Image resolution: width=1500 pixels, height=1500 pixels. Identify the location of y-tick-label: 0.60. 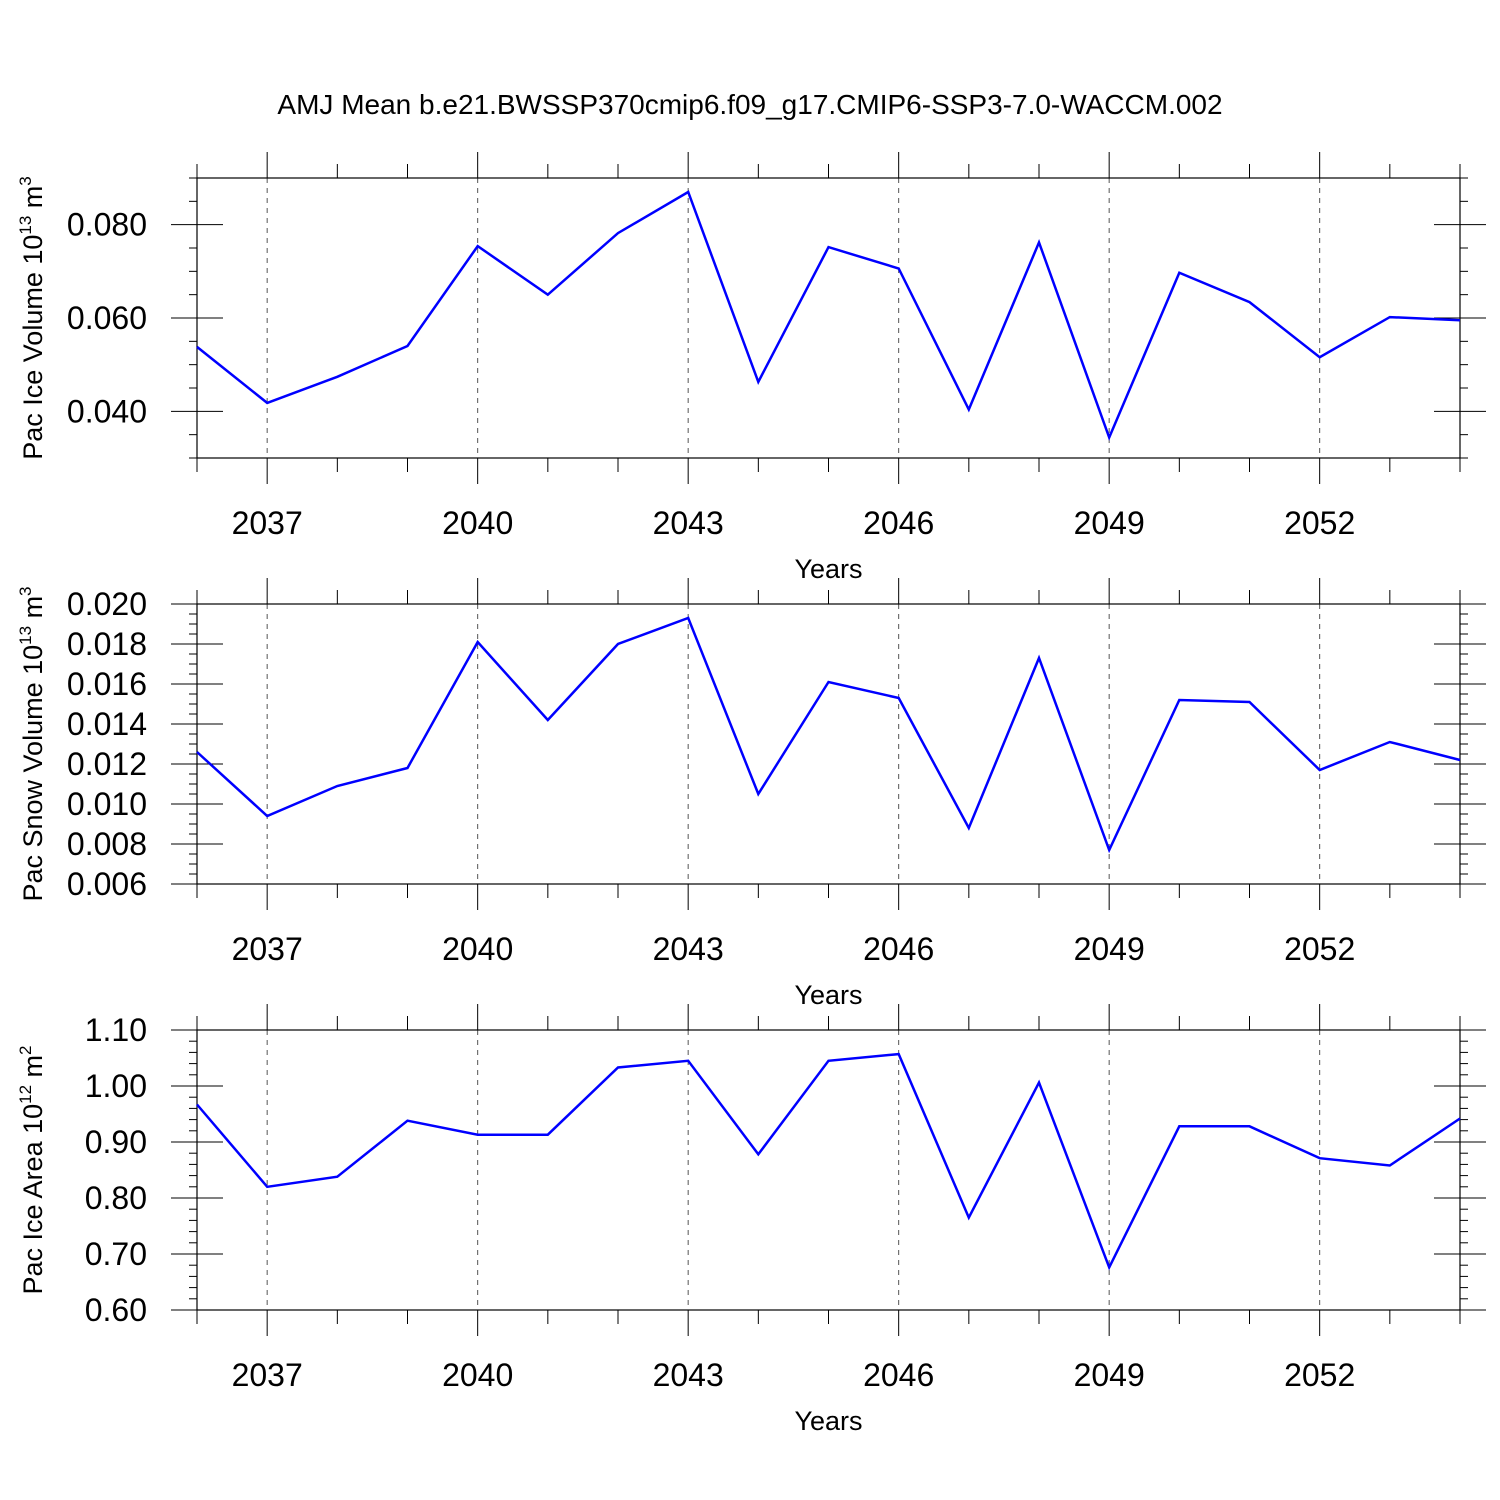
(116, 1310).